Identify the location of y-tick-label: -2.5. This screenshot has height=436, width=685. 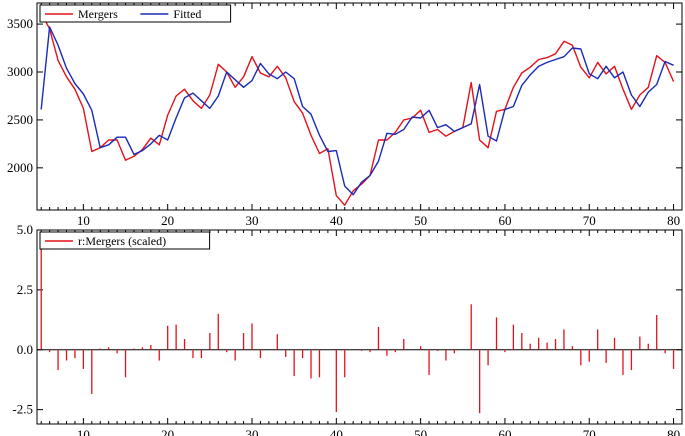
(22, 409).